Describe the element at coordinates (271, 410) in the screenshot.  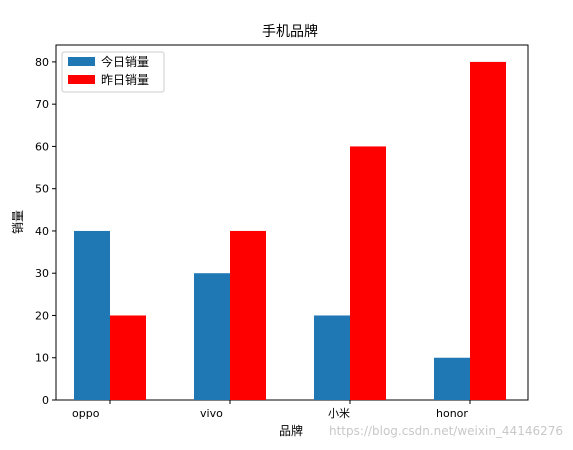
I see `x-axis: oppo vivo 小米 honor` at that location.